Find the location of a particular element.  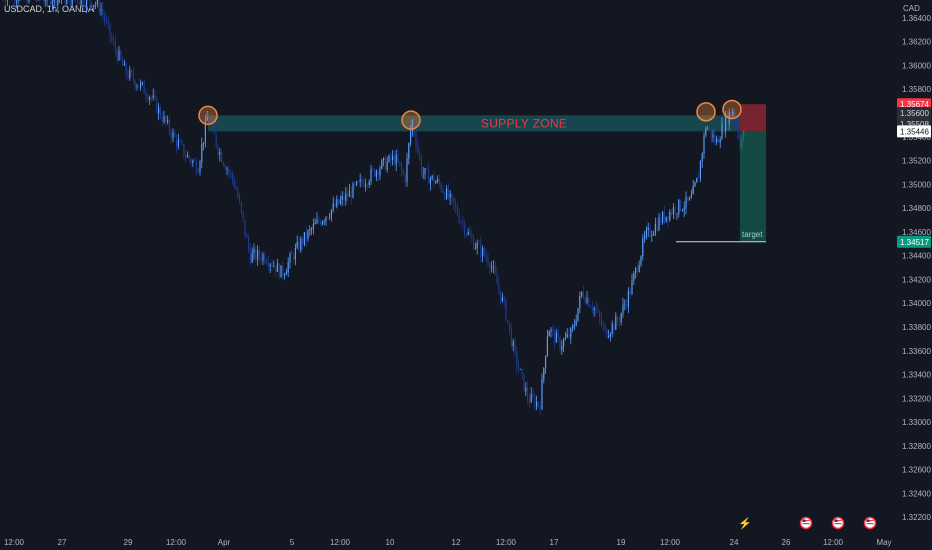

flag-stripe is located at coordinates (870, 524).